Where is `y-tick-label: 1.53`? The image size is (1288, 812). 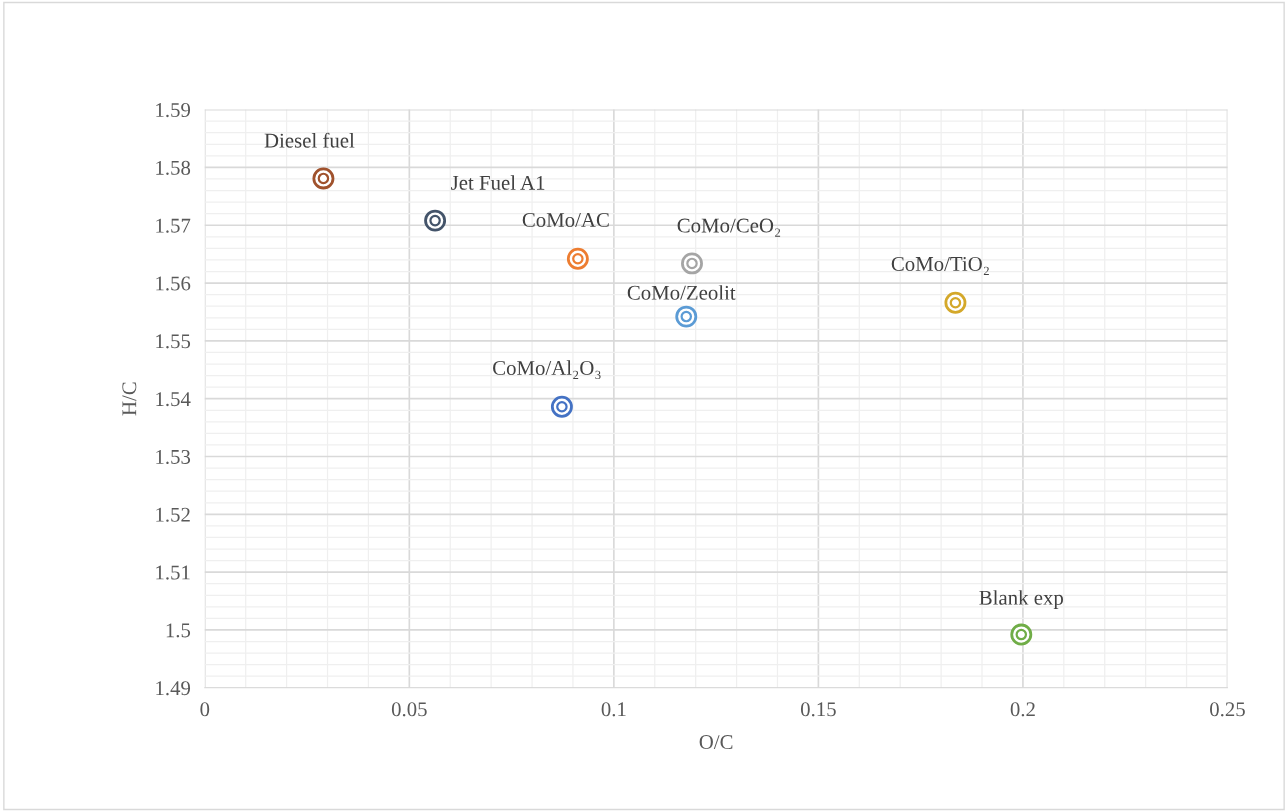 y-tick-label: 1.53 is located at coordinates (173, 457).